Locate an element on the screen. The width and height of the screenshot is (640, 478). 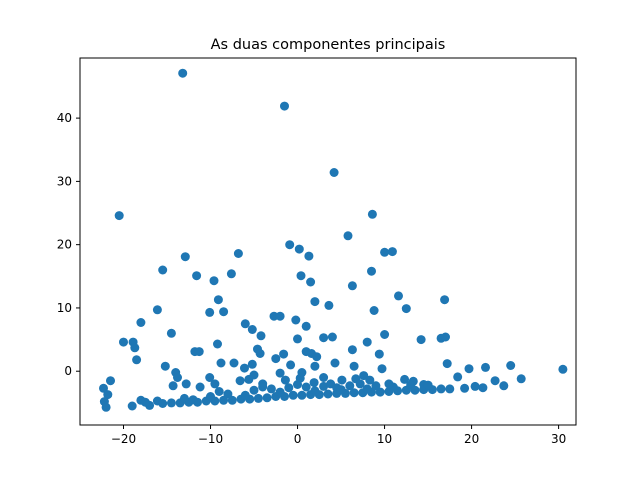
chart-title: As duas componentes principais is located at coordinates (328, 45).